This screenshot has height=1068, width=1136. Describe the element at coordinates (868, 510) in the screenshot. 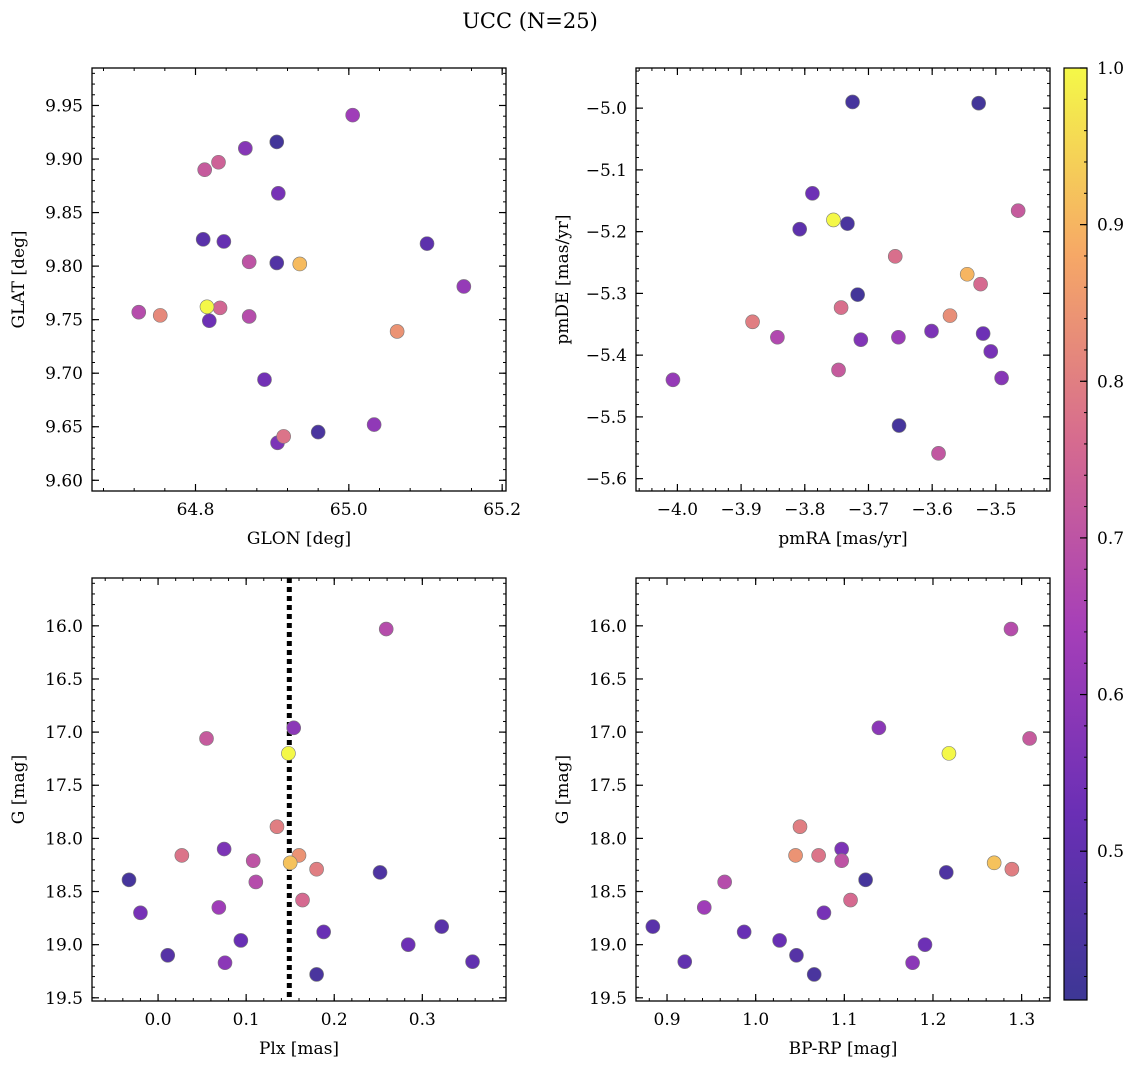

I see `x-tick-label: −3.7` at that location.